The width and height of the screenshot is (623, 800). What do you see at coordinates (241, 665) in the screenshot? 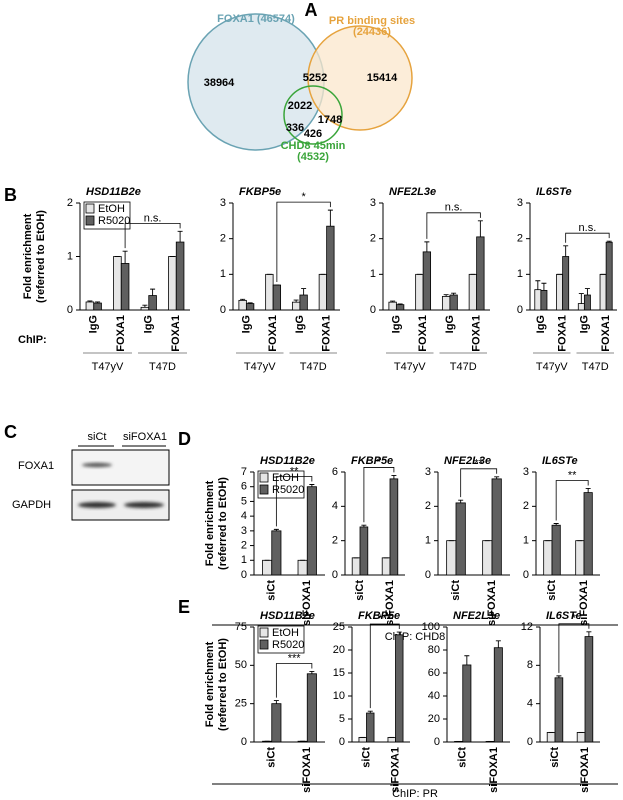
I see `y-tick-label: 50` at bounding box center [241, 665].